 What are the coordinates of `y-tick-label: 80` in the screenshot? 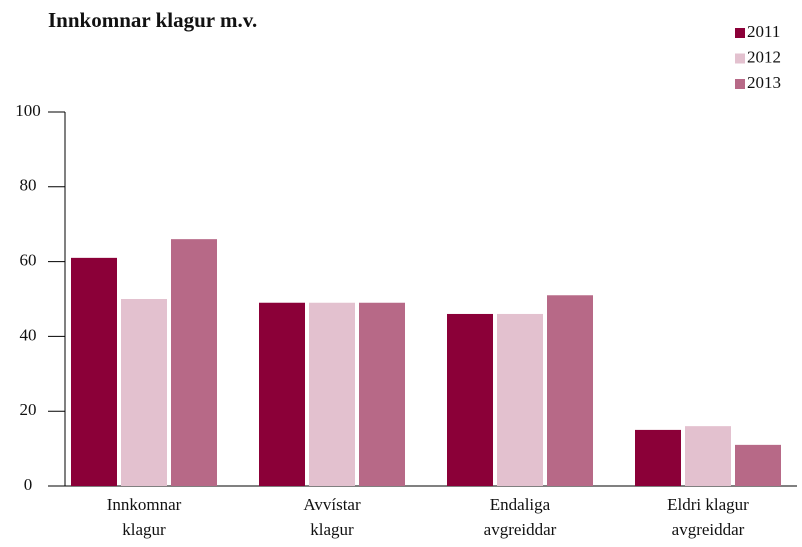 It's located at (28, 185).